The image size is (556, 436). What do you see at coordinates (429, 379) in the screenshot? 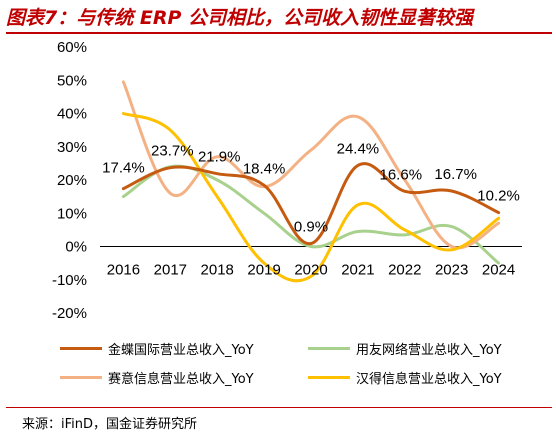
I see `legend-label: 汉得信息营业总收入_YoY` at bounding box center [429, 379].